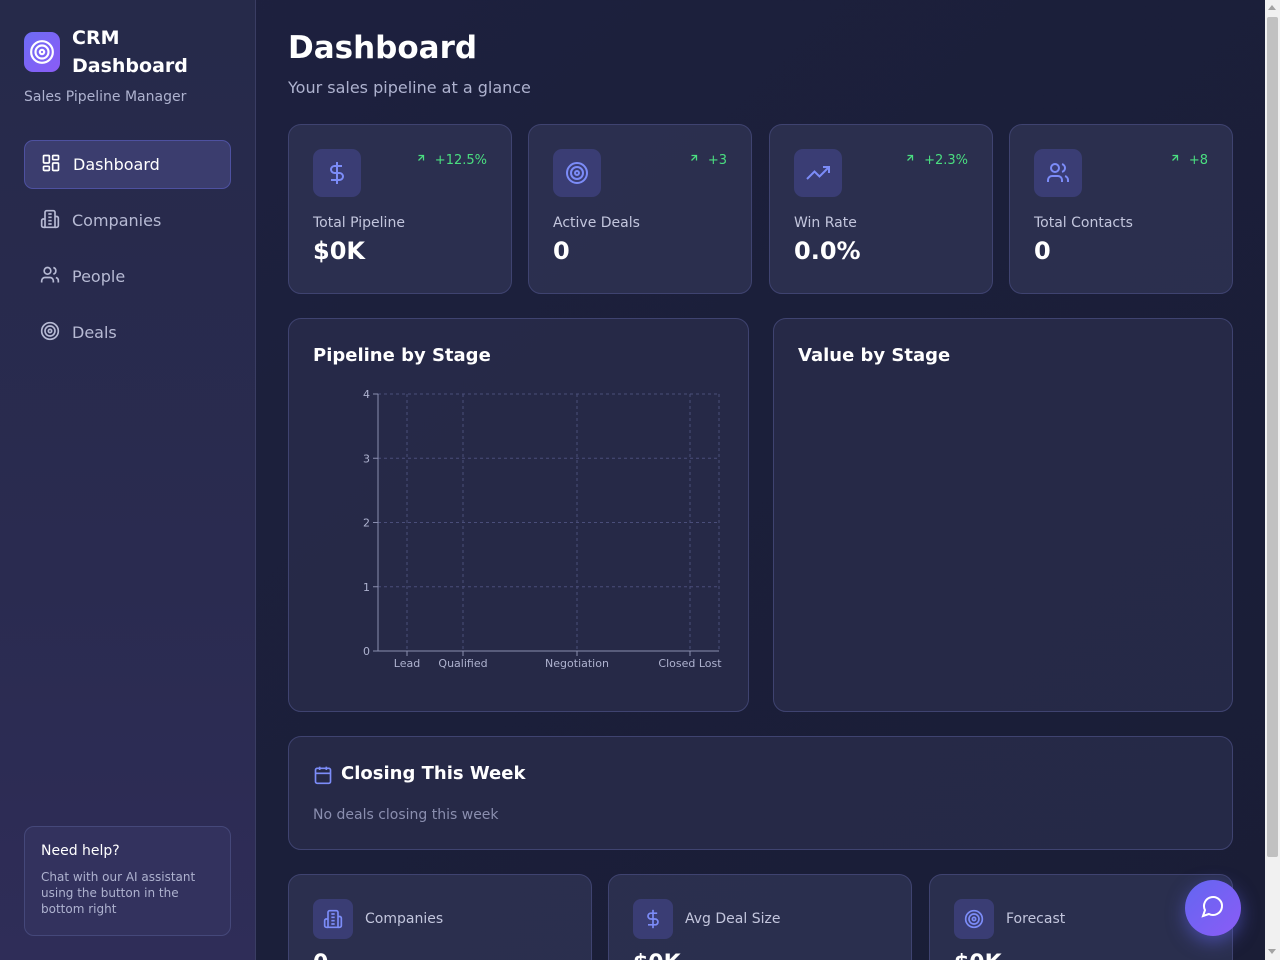 This screenshot has width=1280, height=960. What do you see at coordinates (94, 332) in the screenshot?
I see `sidebar-item-label: Deals` at bounding box center [94, 332].